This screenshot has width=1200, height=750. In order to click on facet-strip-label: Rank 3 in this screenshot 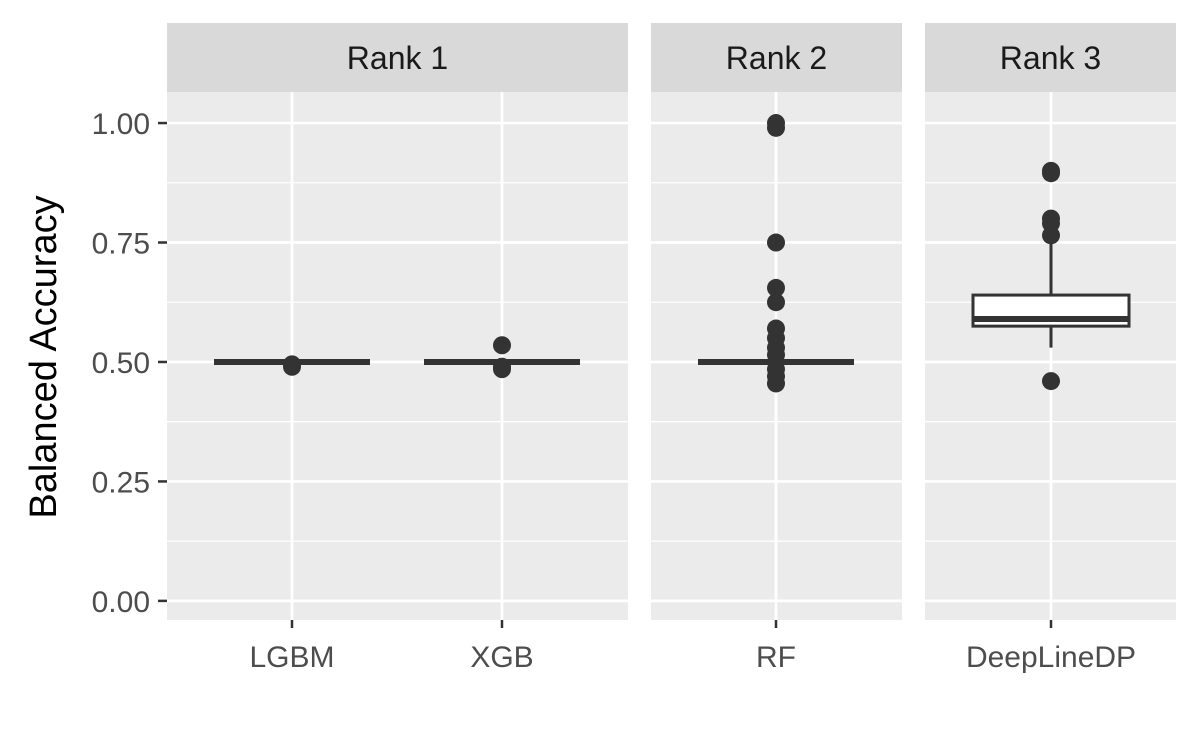, I will do `click(1050, 58)`.